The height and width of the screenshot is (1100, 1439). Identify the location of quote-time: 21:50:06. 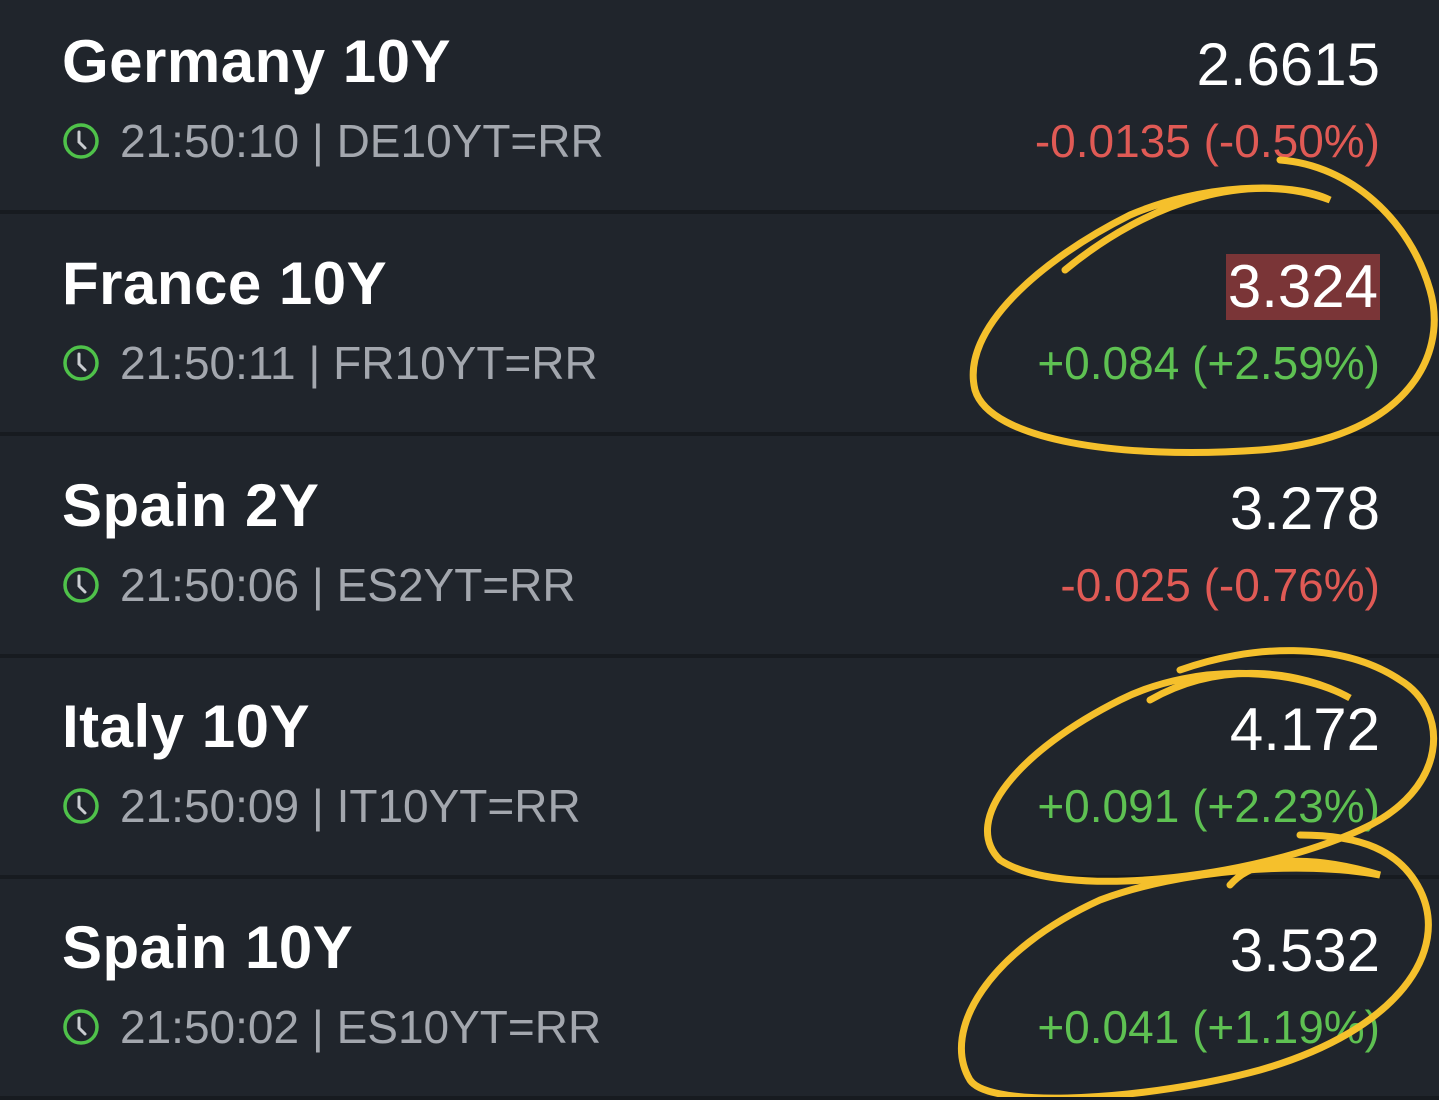
(210, 585).